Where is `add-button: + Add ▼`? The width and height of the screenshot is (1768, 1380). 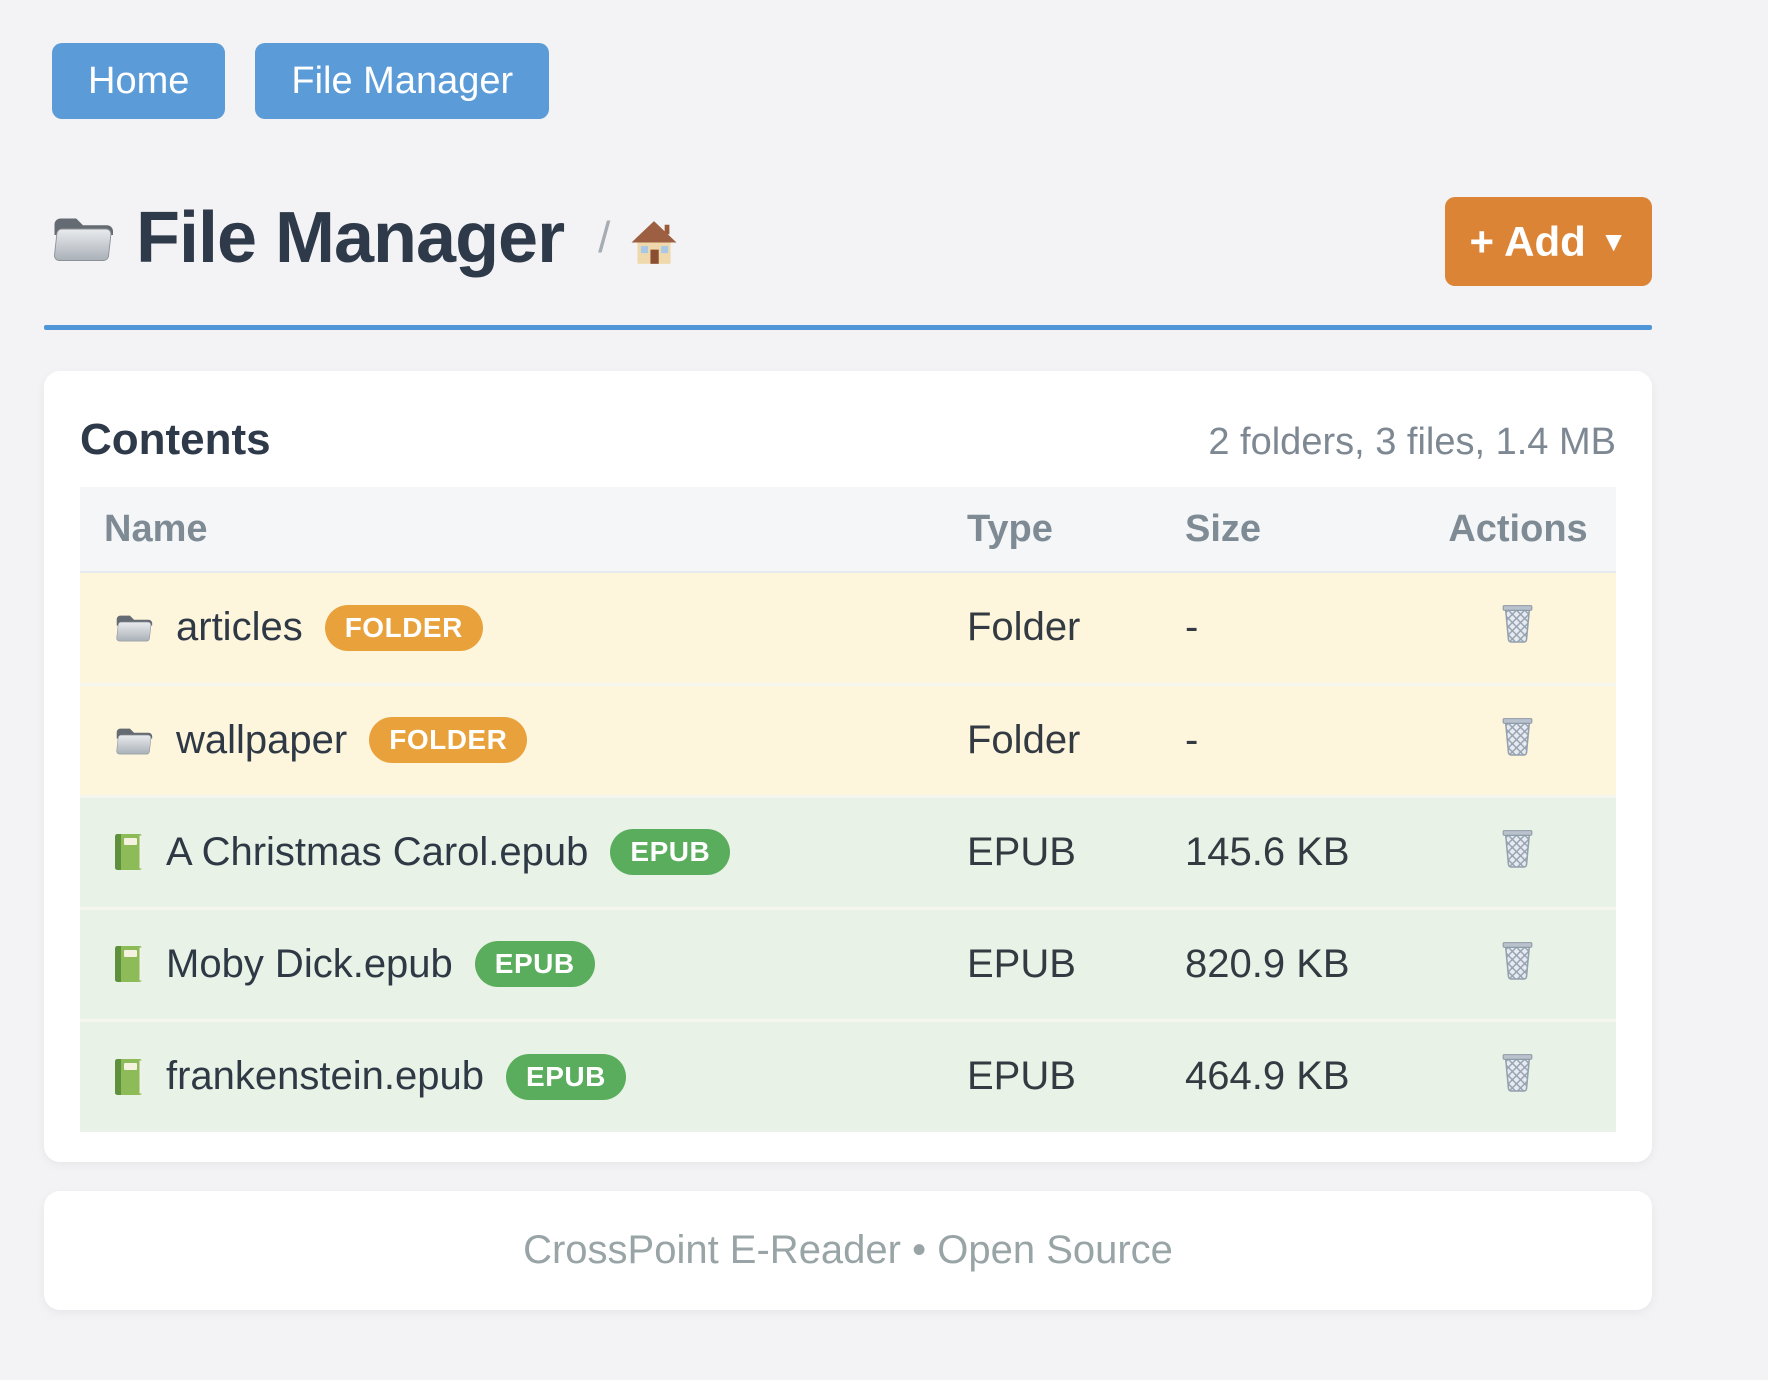
add-button: + Add ▼ is located at coordinates (1548, 241).